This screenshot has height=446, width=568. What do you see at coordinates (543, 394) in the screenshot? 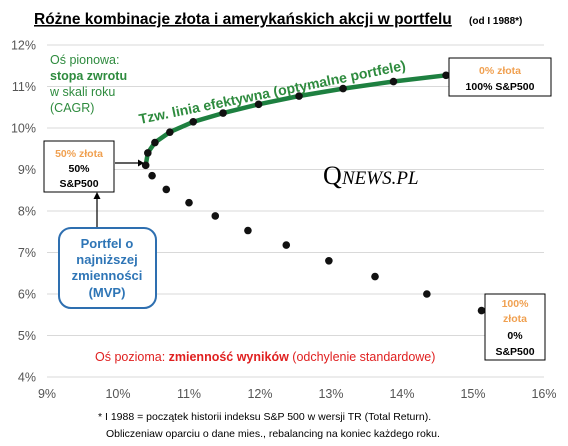
I see `x-tick-label: 16%` at bounding box center [543, 394].